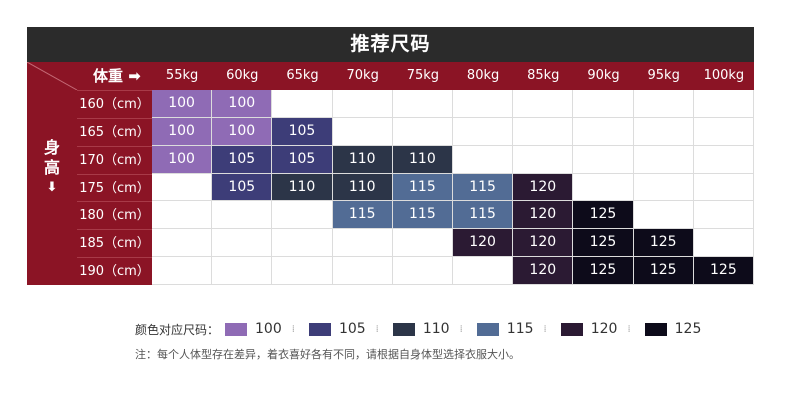 Image resolution: width=790 pixels, height=408 pixels. Describe the element at coordinates (114, 215) in the screenshot. I see `height-row-label: 180（cm）` at that location.